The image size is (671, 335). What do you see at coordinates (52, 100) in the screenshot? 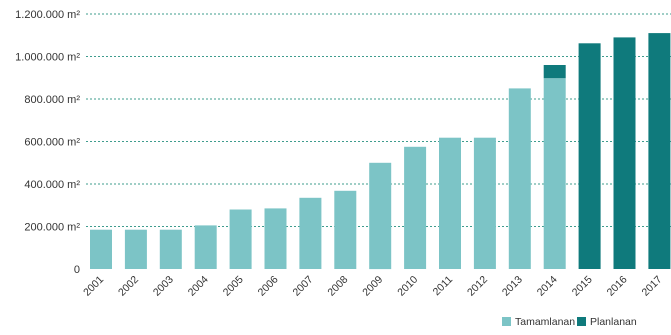
I see `y-tick-label: 800.000 m²` at bounding box center [52, 100].